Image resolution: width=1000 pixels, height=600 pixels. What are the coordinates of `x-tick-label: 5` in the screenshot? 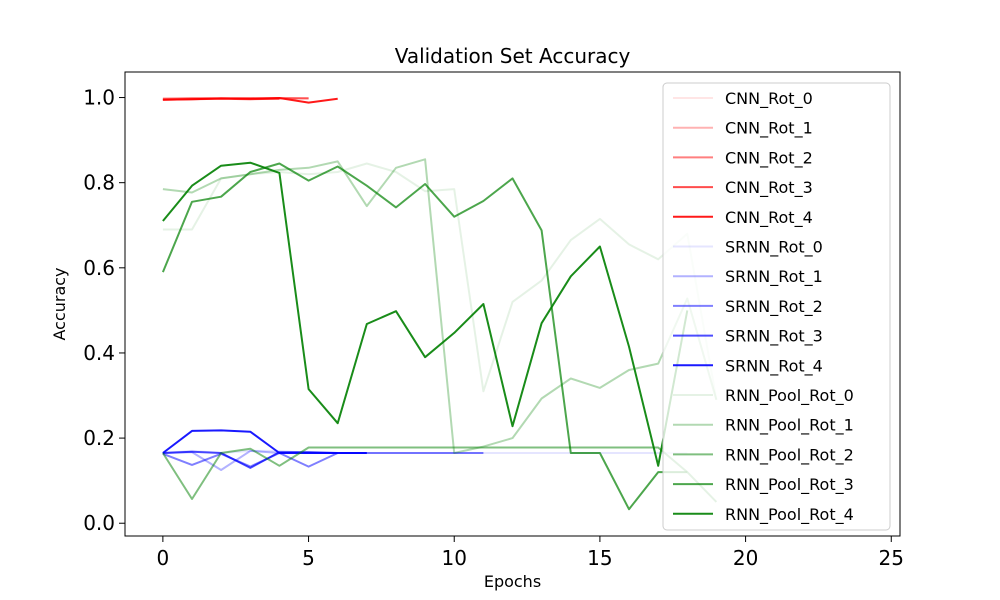 It's located at (308, 558).